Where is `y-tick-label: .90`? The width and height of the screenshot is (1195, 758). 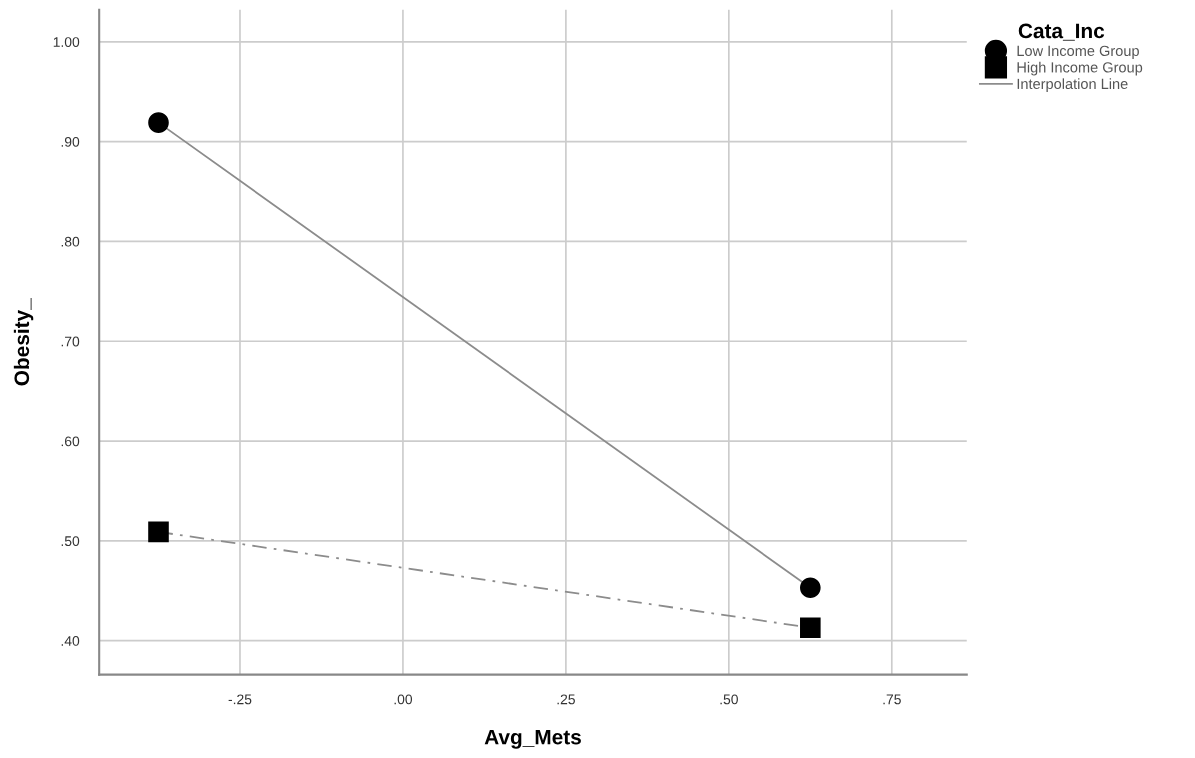
y-tick-label: .90 is located at coordinates (70, 141).